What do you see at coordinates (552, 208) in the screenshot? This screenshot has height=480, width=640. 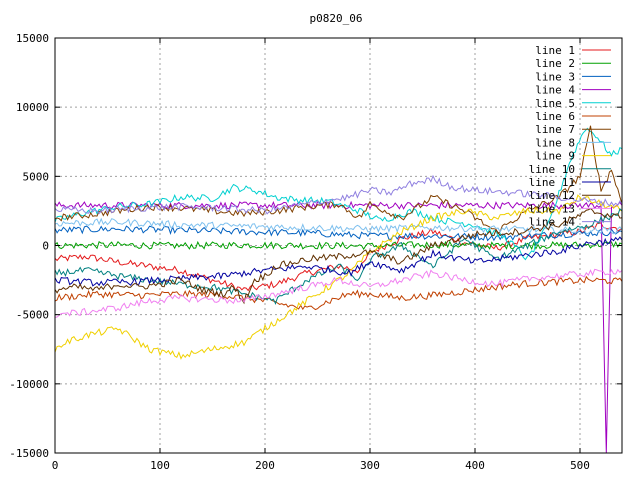 I see `legend-label: line 13` at bounding box center [552, 208].